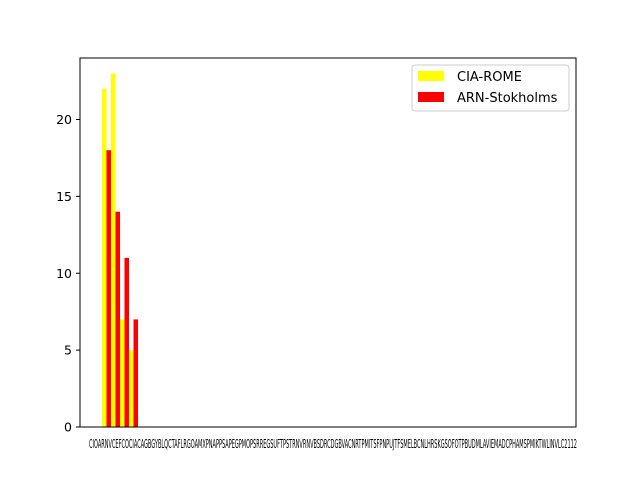  What do you see at coordinates (68, 427) in the screenshot?
I see `y-tick-label: 0` at bounding box center [68, 427].